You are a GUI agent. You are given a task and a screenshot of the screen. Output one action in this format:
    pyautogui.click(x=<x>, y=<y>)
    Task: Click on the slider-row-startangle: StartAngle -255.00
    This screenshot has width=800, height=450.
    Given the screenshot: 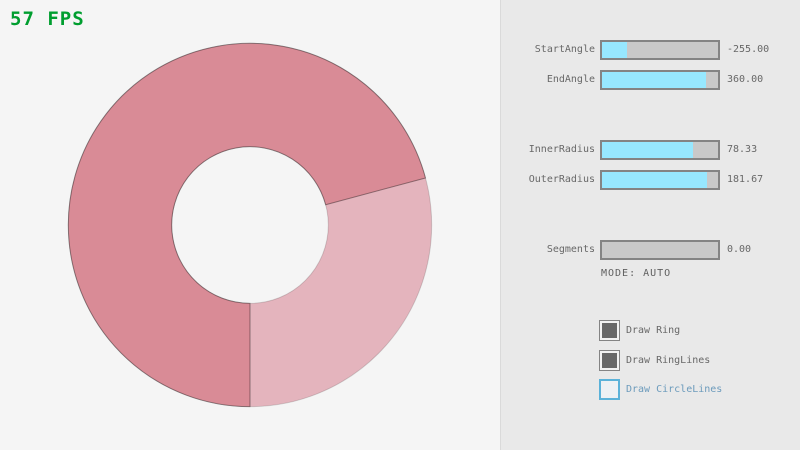 What is the action you would take?
    pyautogui.click(x=650, y=50)
    